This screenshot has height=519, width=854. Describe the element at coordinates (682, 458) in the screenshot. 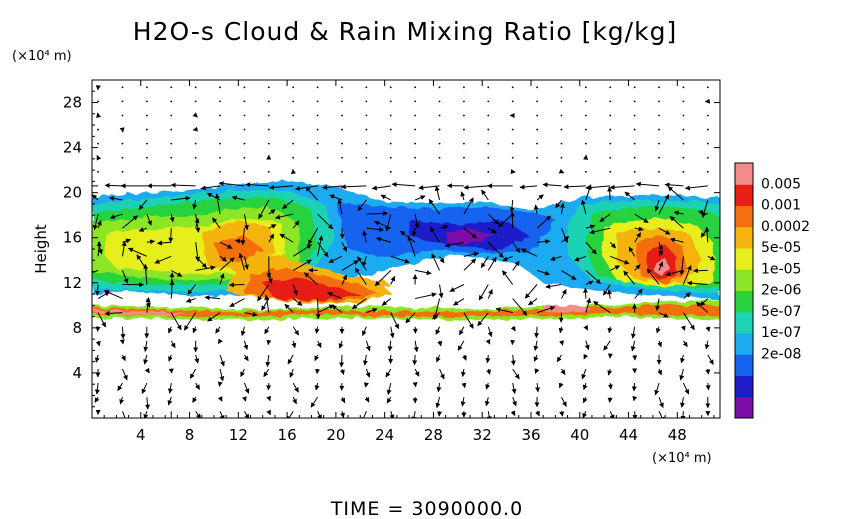

I see `x-unit-label: (×10⁴ m)` at that location.